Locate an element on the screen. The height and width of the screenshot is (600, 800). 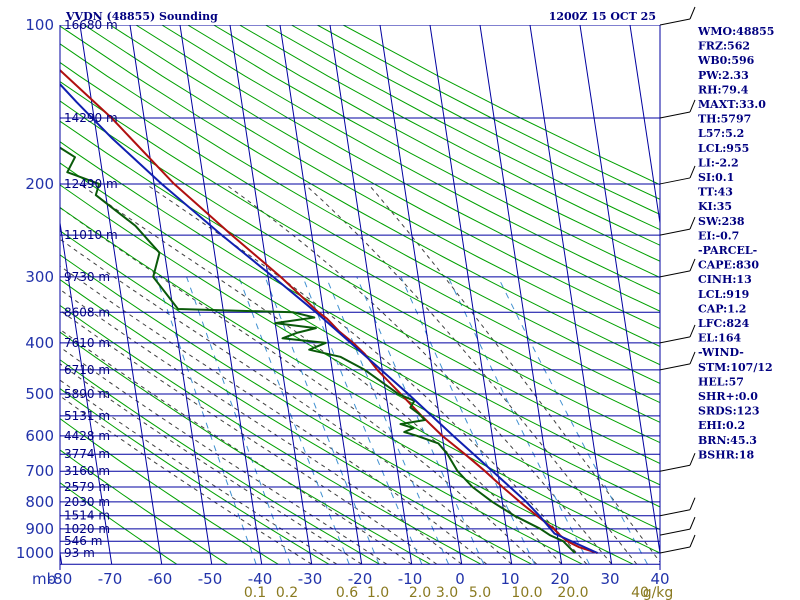
pressure-tick-label: 100 is located at coordinates (39, 25).